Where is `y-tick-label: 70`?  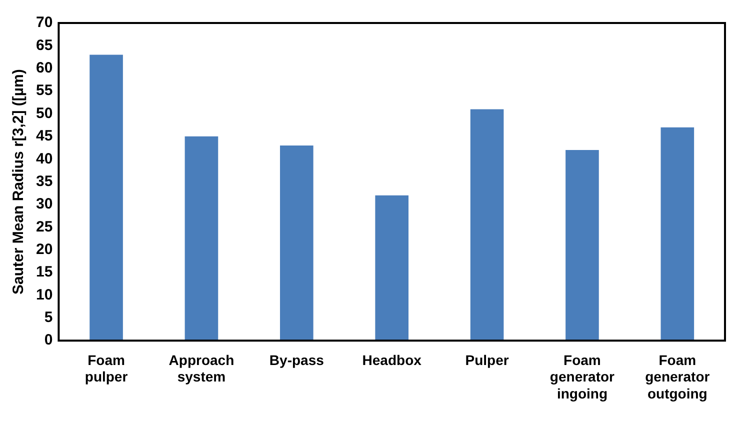 y-tick-label: 70 is located at coordinates (44, 23).